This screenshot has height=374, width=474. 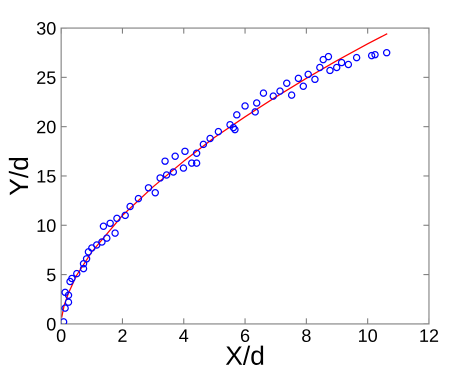 What do you see at coordinates (245, 335) in the screenshot?
I see `x-tick-label: 6` at bounding box center [245, 335].